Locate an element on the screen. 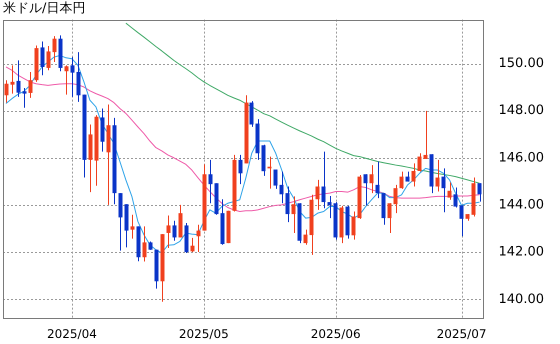 The height and width of the screenshot is (344, 560). y-tick-label: 148.00 is located at coordinates (521, 110).